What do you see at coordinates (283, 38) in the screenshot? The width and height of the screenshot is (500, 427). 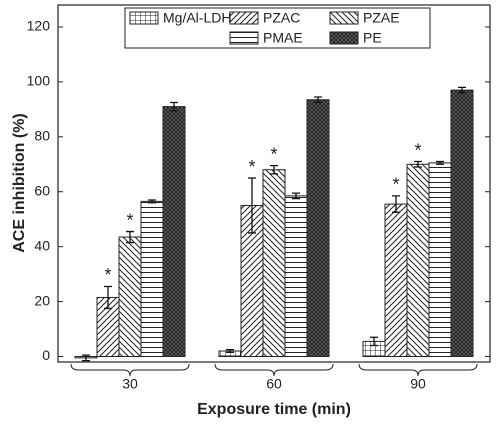 I see `legend-label: PMAE` at bounding box center [283, 38].